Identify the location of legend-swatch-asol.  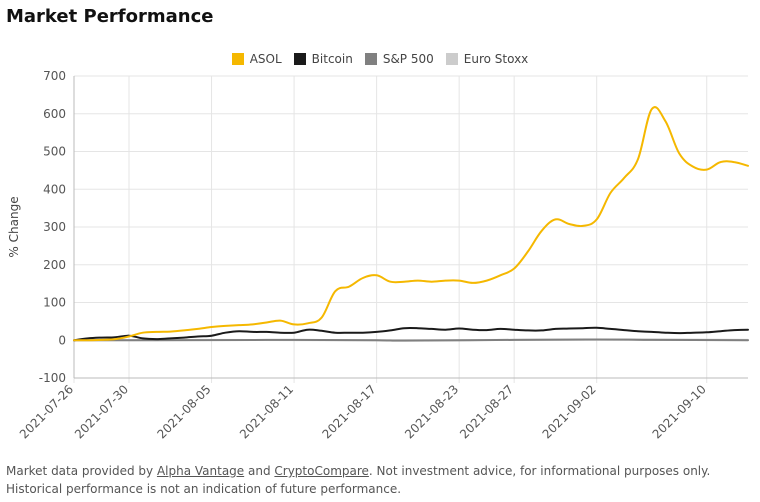
(237, 59).